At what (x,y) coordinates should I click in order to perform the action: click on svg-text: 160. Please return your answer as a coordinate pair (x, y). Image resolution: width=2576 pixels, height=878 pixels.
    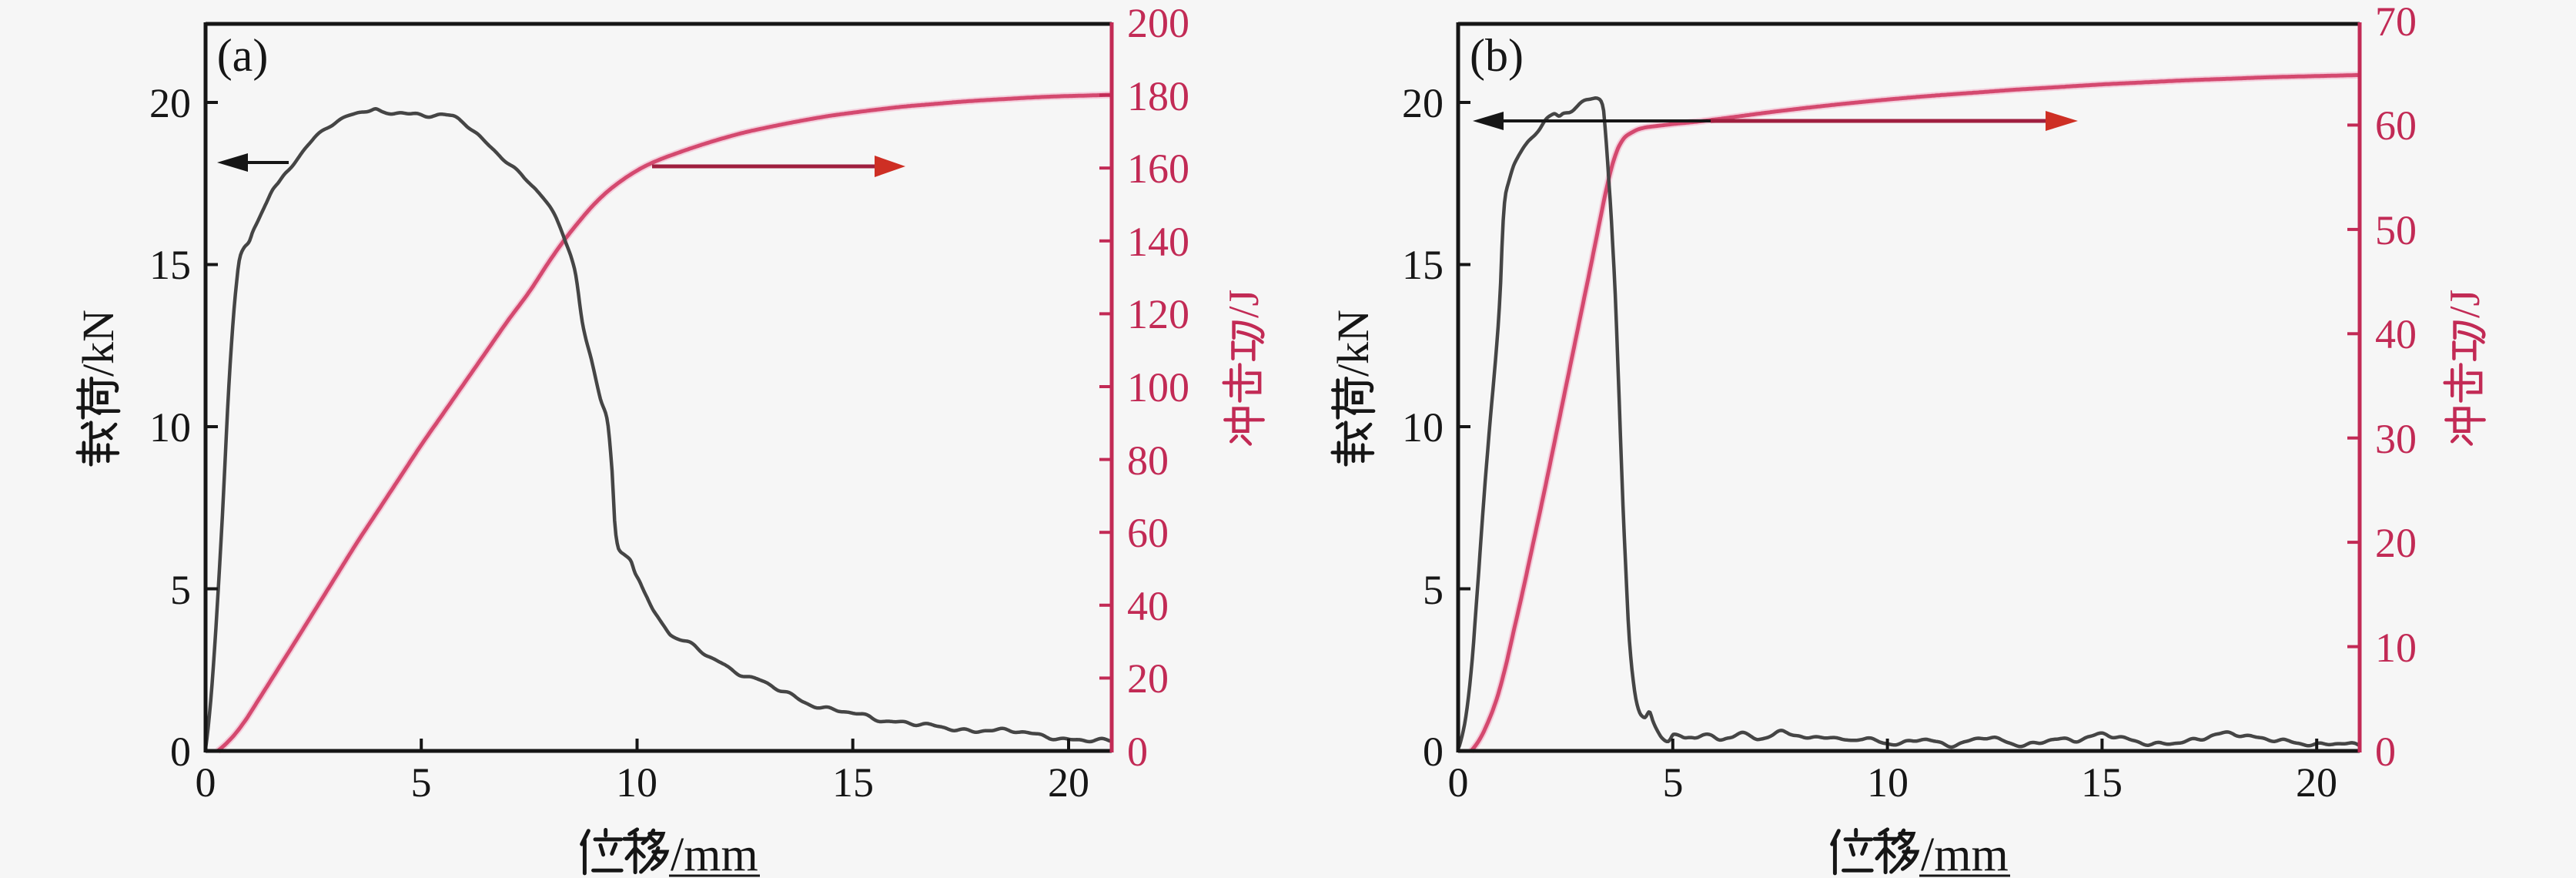
    Looking at the image, I should click on (1158, 169).